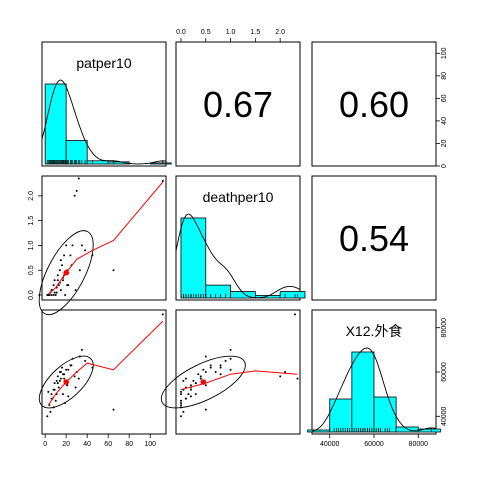  What do you see at coordinates (374, 331) in the screenshot?
I see `variable-name: X12.外食` at bounding box center [374, 331].